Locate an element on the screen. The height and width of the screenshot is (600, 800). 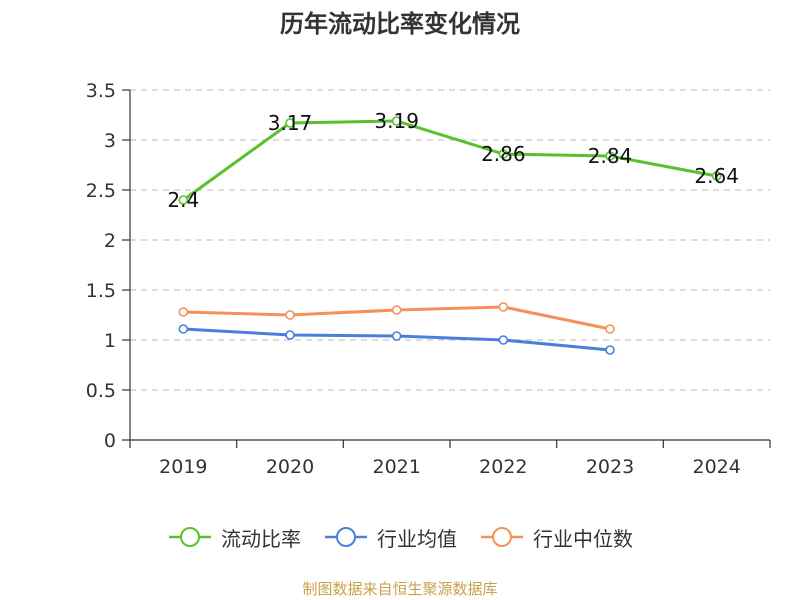
legend: 流动比率 行业均值 行业中位数 is located at coordinates (400, 537).